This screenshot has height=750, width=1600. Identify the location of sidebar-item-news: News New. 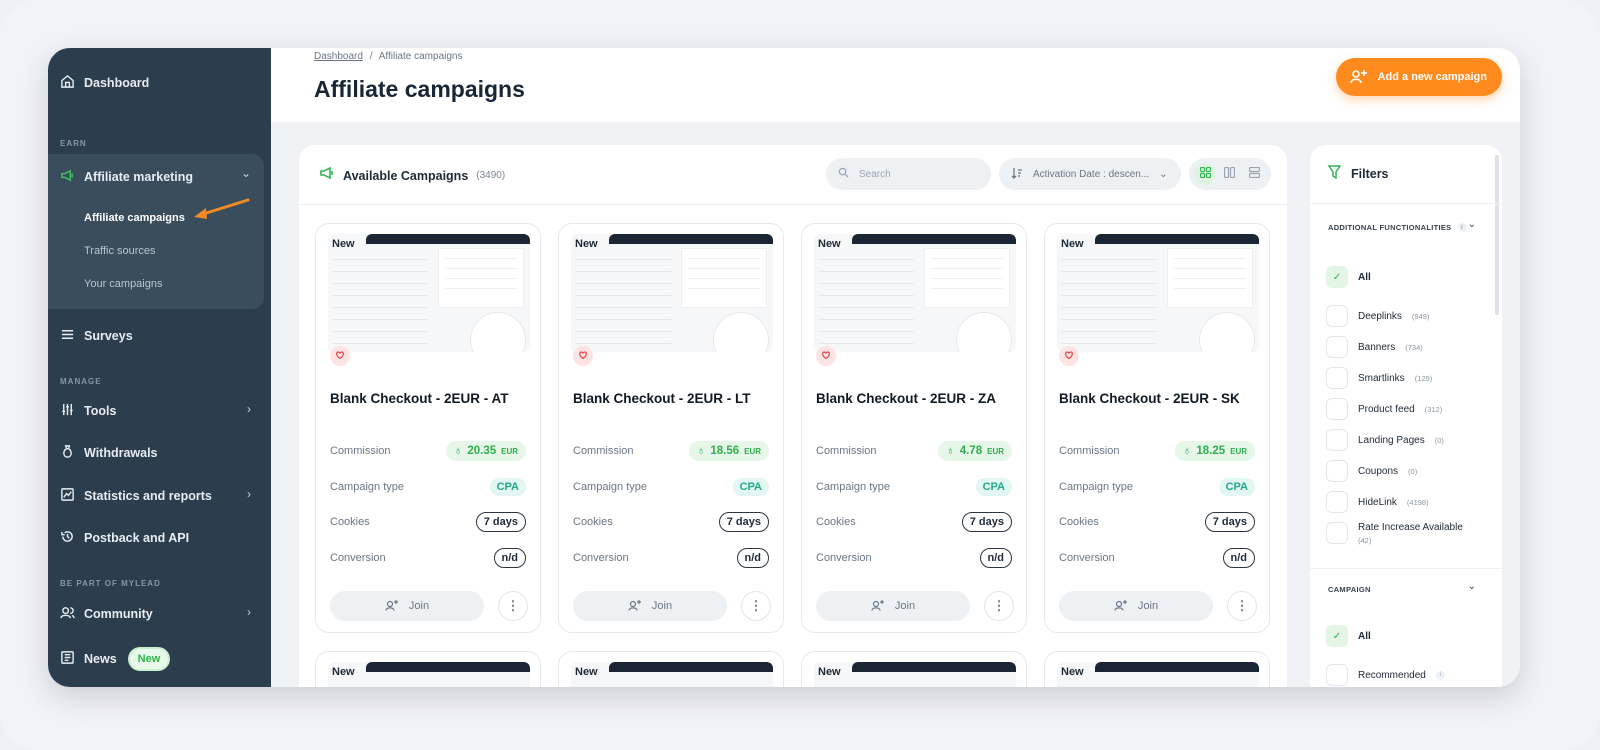
(114, 659).